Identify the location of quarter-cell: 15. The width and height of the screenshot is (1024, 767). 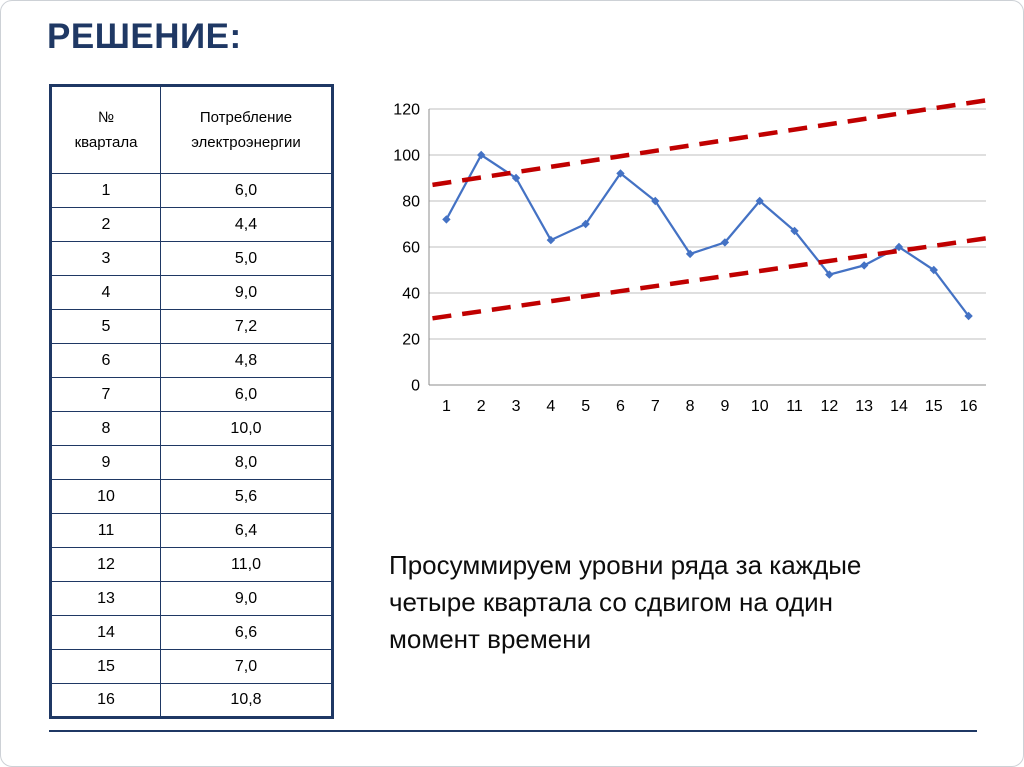
(105, 666).